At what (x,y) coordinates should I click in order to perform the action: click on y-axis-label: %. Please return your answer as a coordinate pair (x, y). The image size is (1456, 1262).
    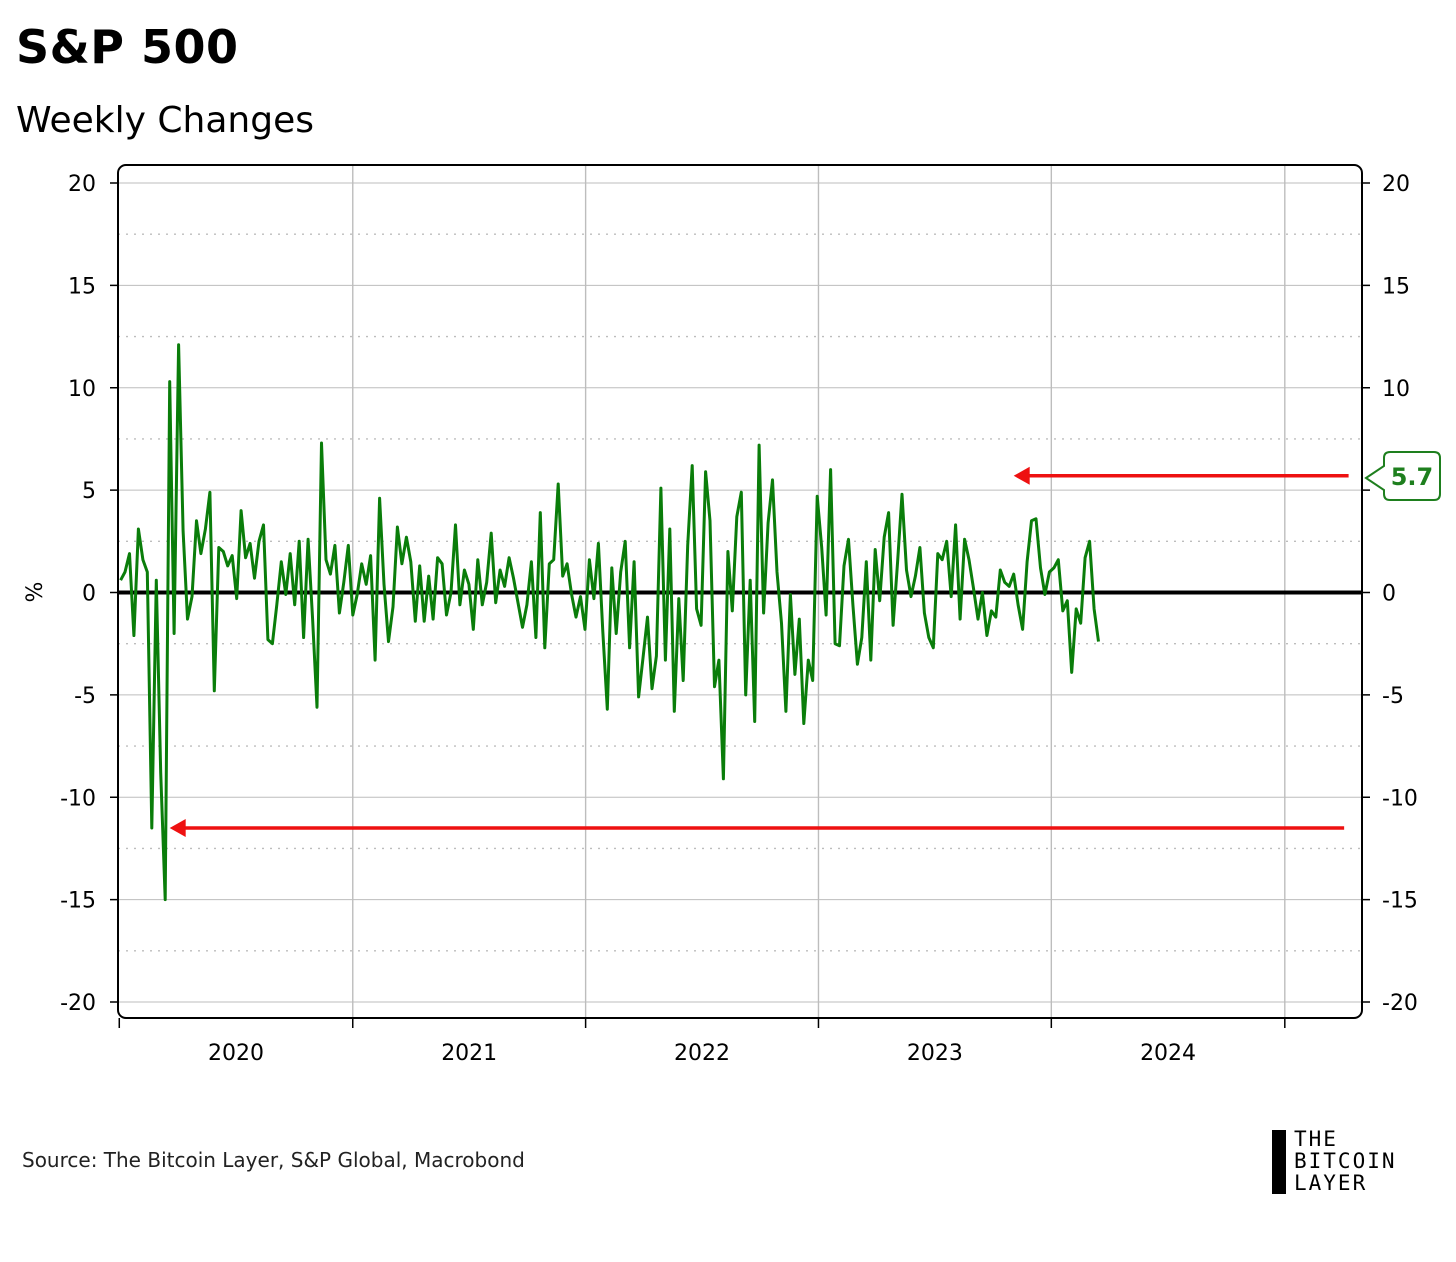
    Looking at the image, I should click on (35, 592).